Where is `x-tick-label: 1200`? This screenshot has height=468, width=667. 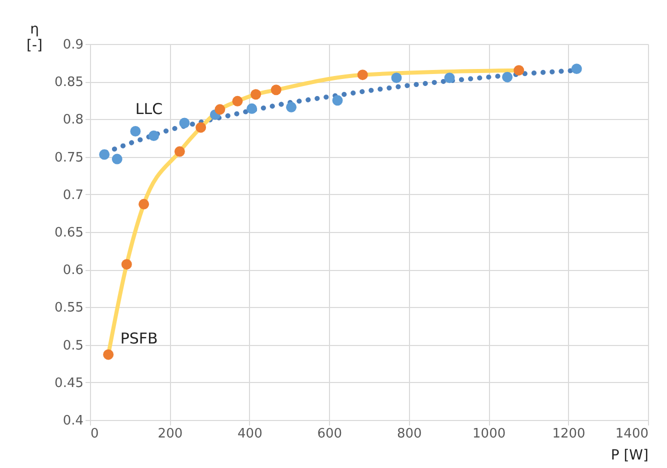 x-tick-label: 1200 is located at coordinates (569, 434).